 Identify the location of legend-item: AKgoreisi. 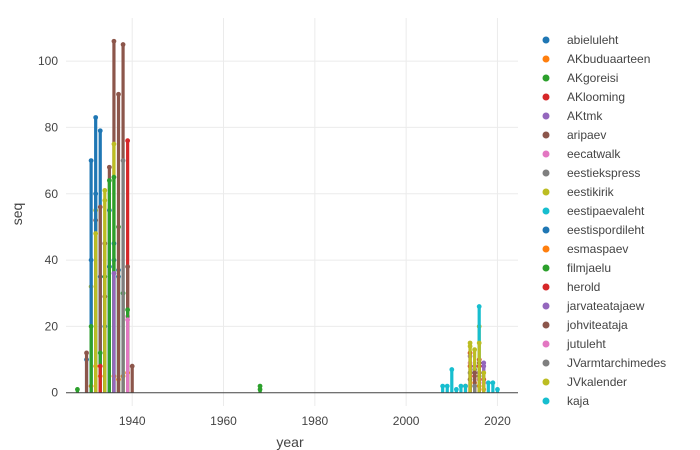
(580, 78).